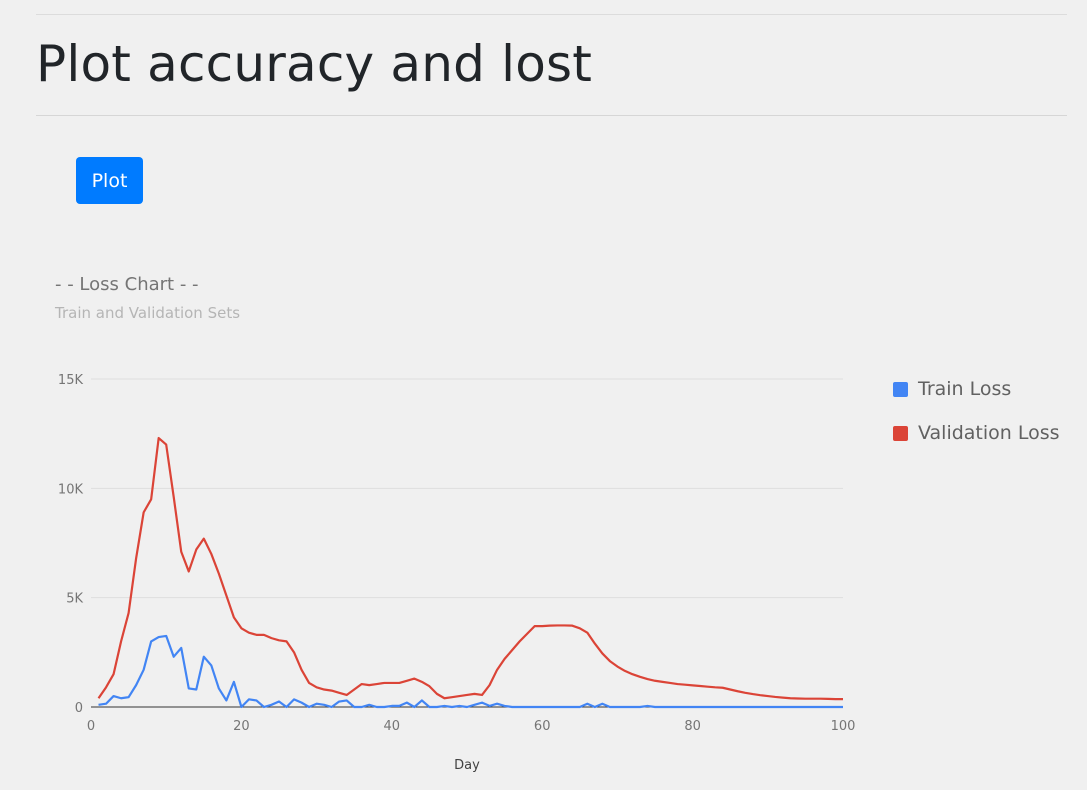 This screenshot has width=1087, height=790. Describe the element at coordinates (692, 726) in the screenshot. I see `x-tick-label: 80` at that location.